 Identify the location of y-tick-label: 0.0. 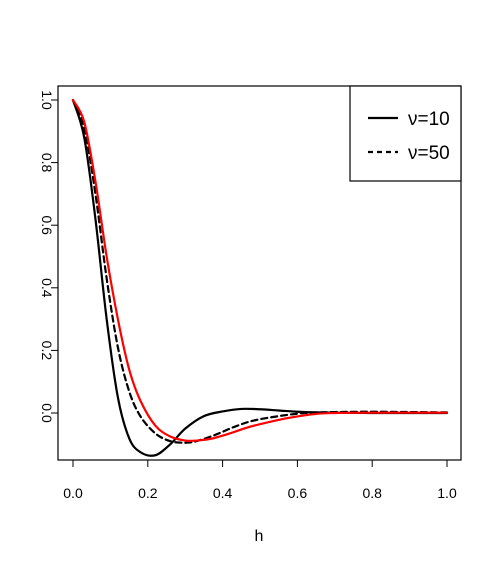
(47, 413).